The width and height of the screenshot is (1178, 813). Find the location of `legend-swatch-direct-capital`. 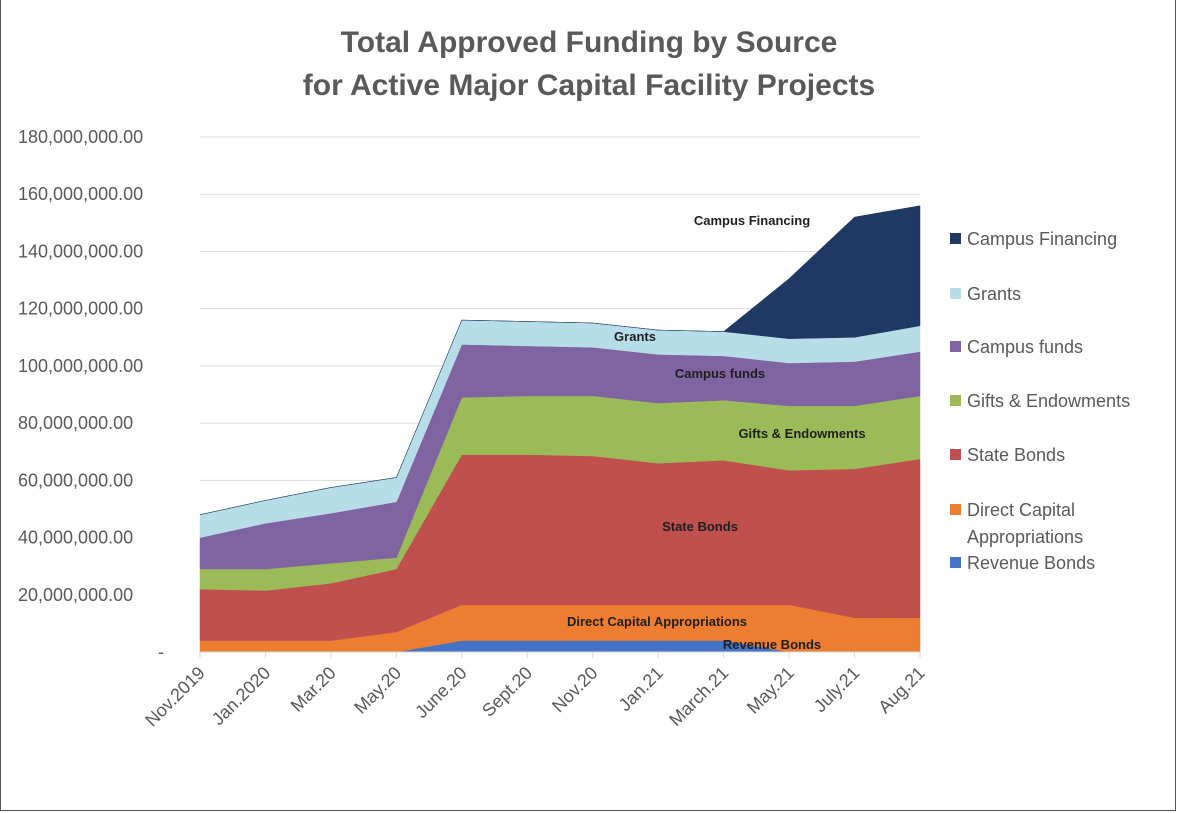

legend-swatch-direct-capital is located at coordinates (955, 509).